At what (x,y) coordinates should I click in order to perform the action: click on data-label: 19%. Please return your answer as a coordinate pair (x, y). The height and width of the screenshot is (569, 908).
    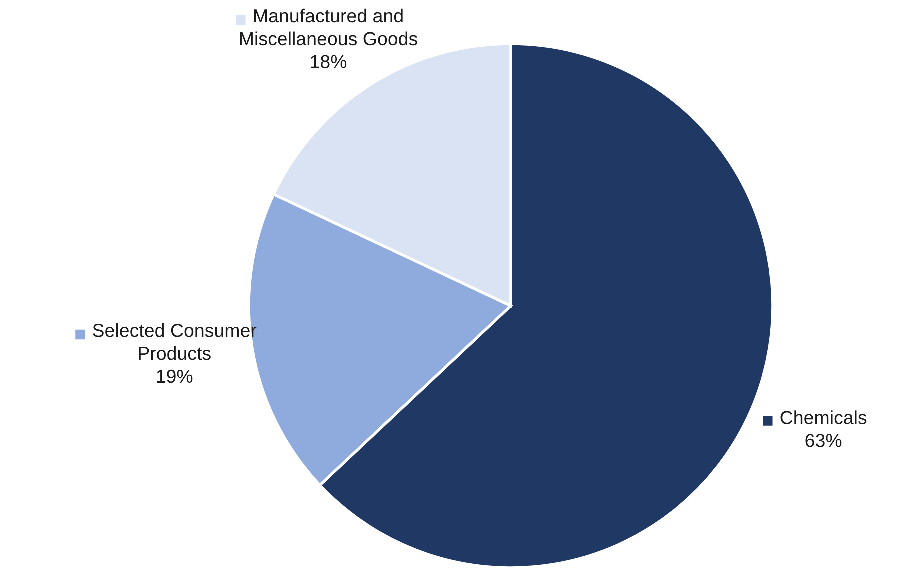
    Looking at the image, I should click on (175, 377).